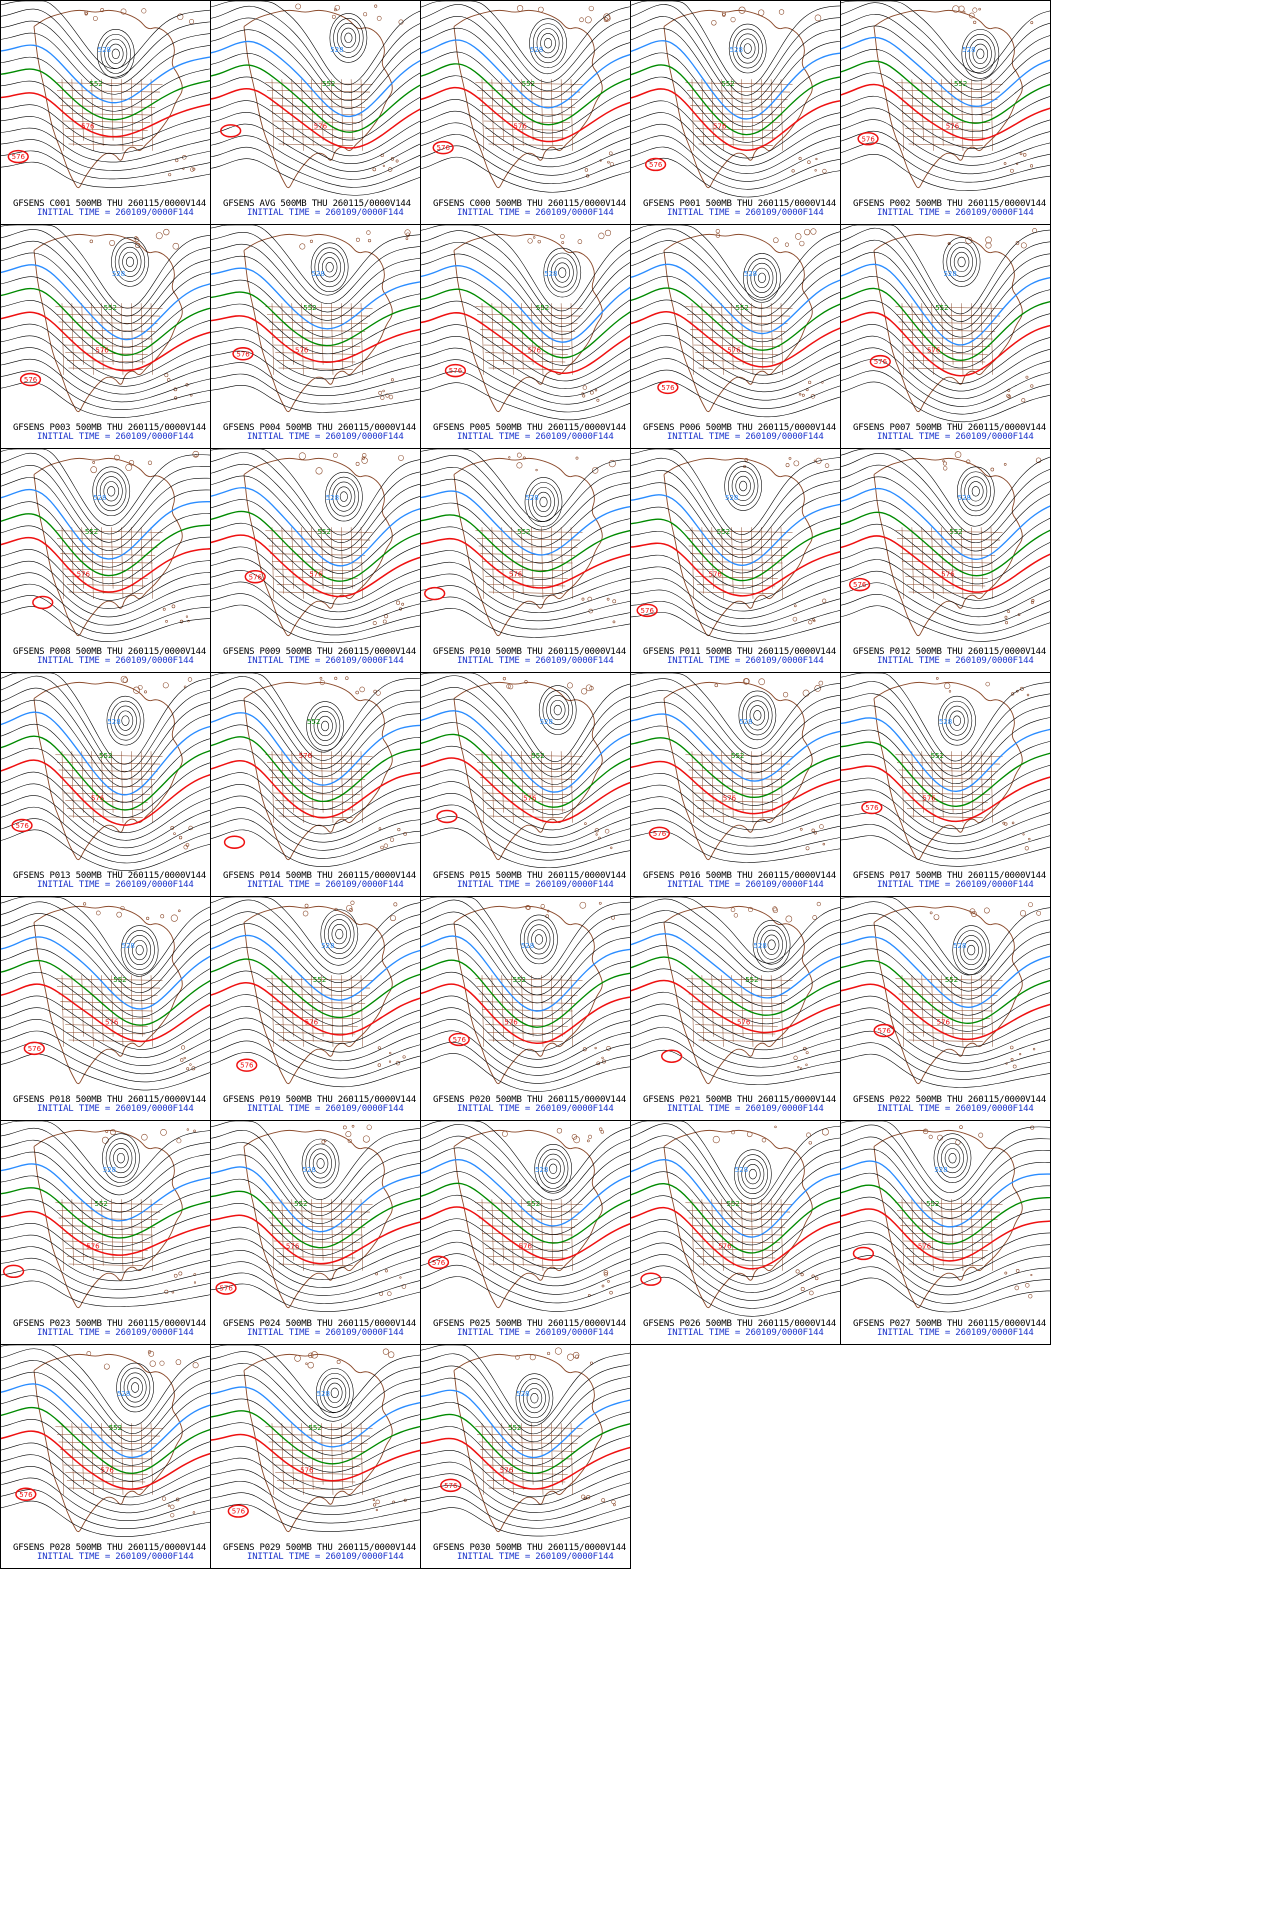  What do you see at coordinates (530, 428) in the screenshot?
I see `panel-title: GFSENS P005 500MB THU 260115/0000V144` at bounding box center [530, 428].